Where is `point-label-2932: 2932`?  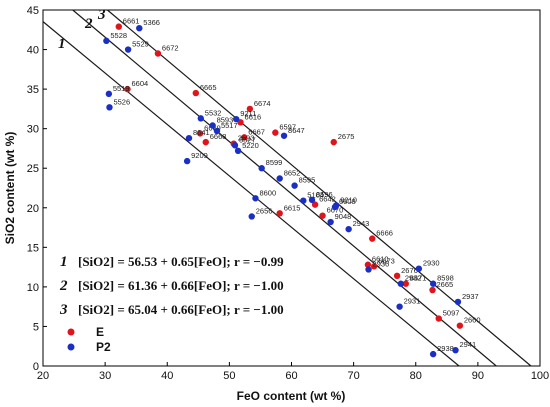
point-label-2932: 2932 is located at coordinates (413, 278).